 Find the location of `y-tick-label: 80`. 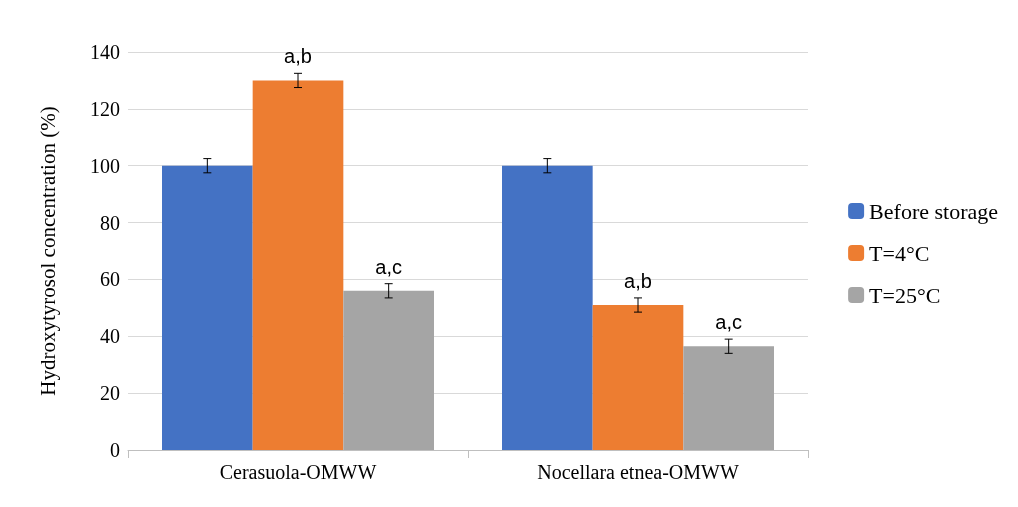

y-tick-label: 80 is located at coordinates (110, 222).